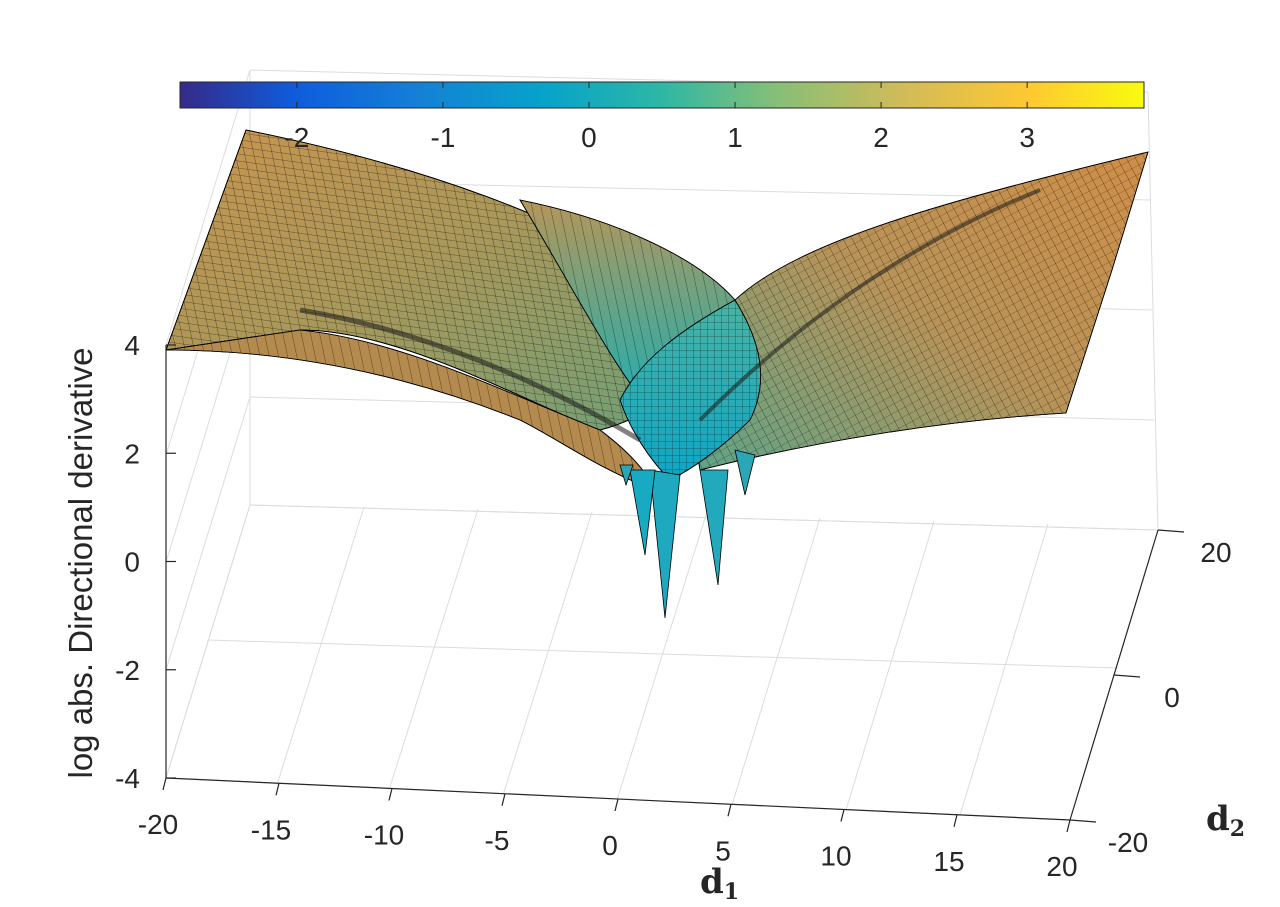  I want to click on z-tick-labels: -4 -2 0 2 4, so click(127, 562).